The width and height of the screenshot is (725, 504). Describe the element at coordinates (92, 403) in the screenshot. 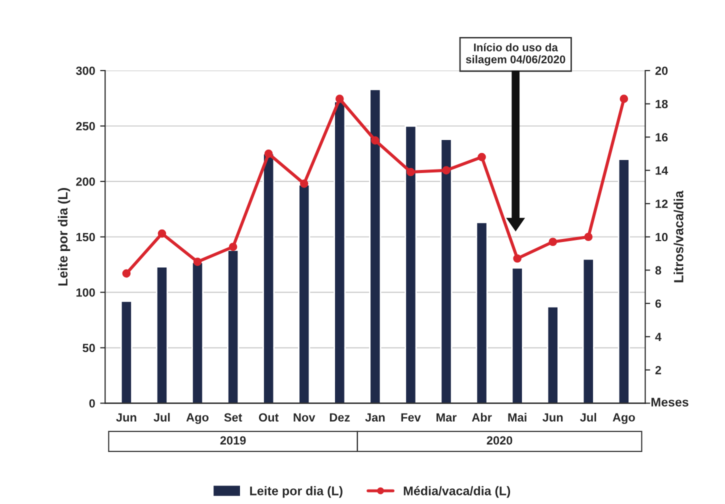

I see `y-tick-label: 0` at that location.